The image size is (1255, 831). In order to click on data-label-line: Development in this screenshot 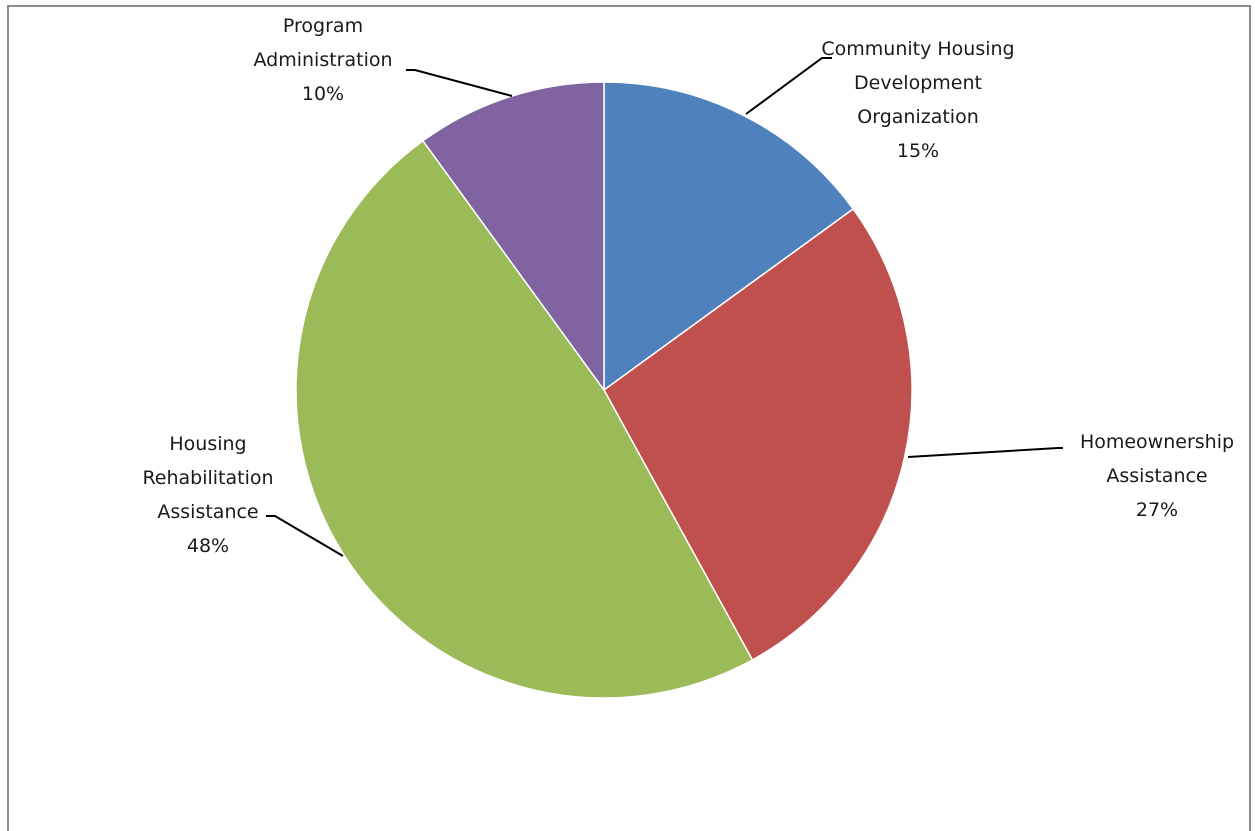, I will do `click(918, 83)`.